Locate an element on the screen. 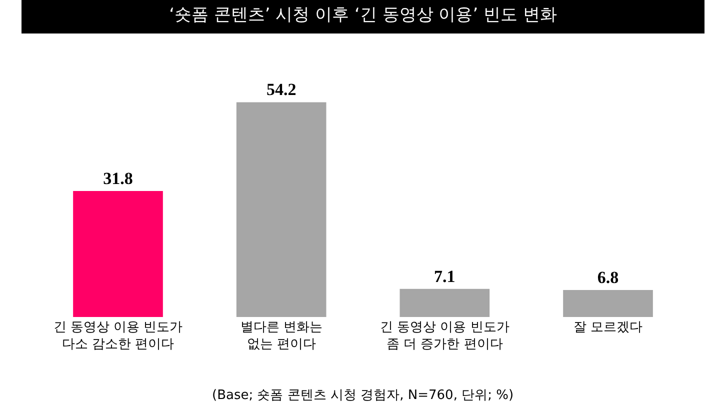 The image size is (726, 412). x-tick-label: 긴 동영상 이용 빈도가 다소 감소한 편이다 is located at coordinates (118, 336).